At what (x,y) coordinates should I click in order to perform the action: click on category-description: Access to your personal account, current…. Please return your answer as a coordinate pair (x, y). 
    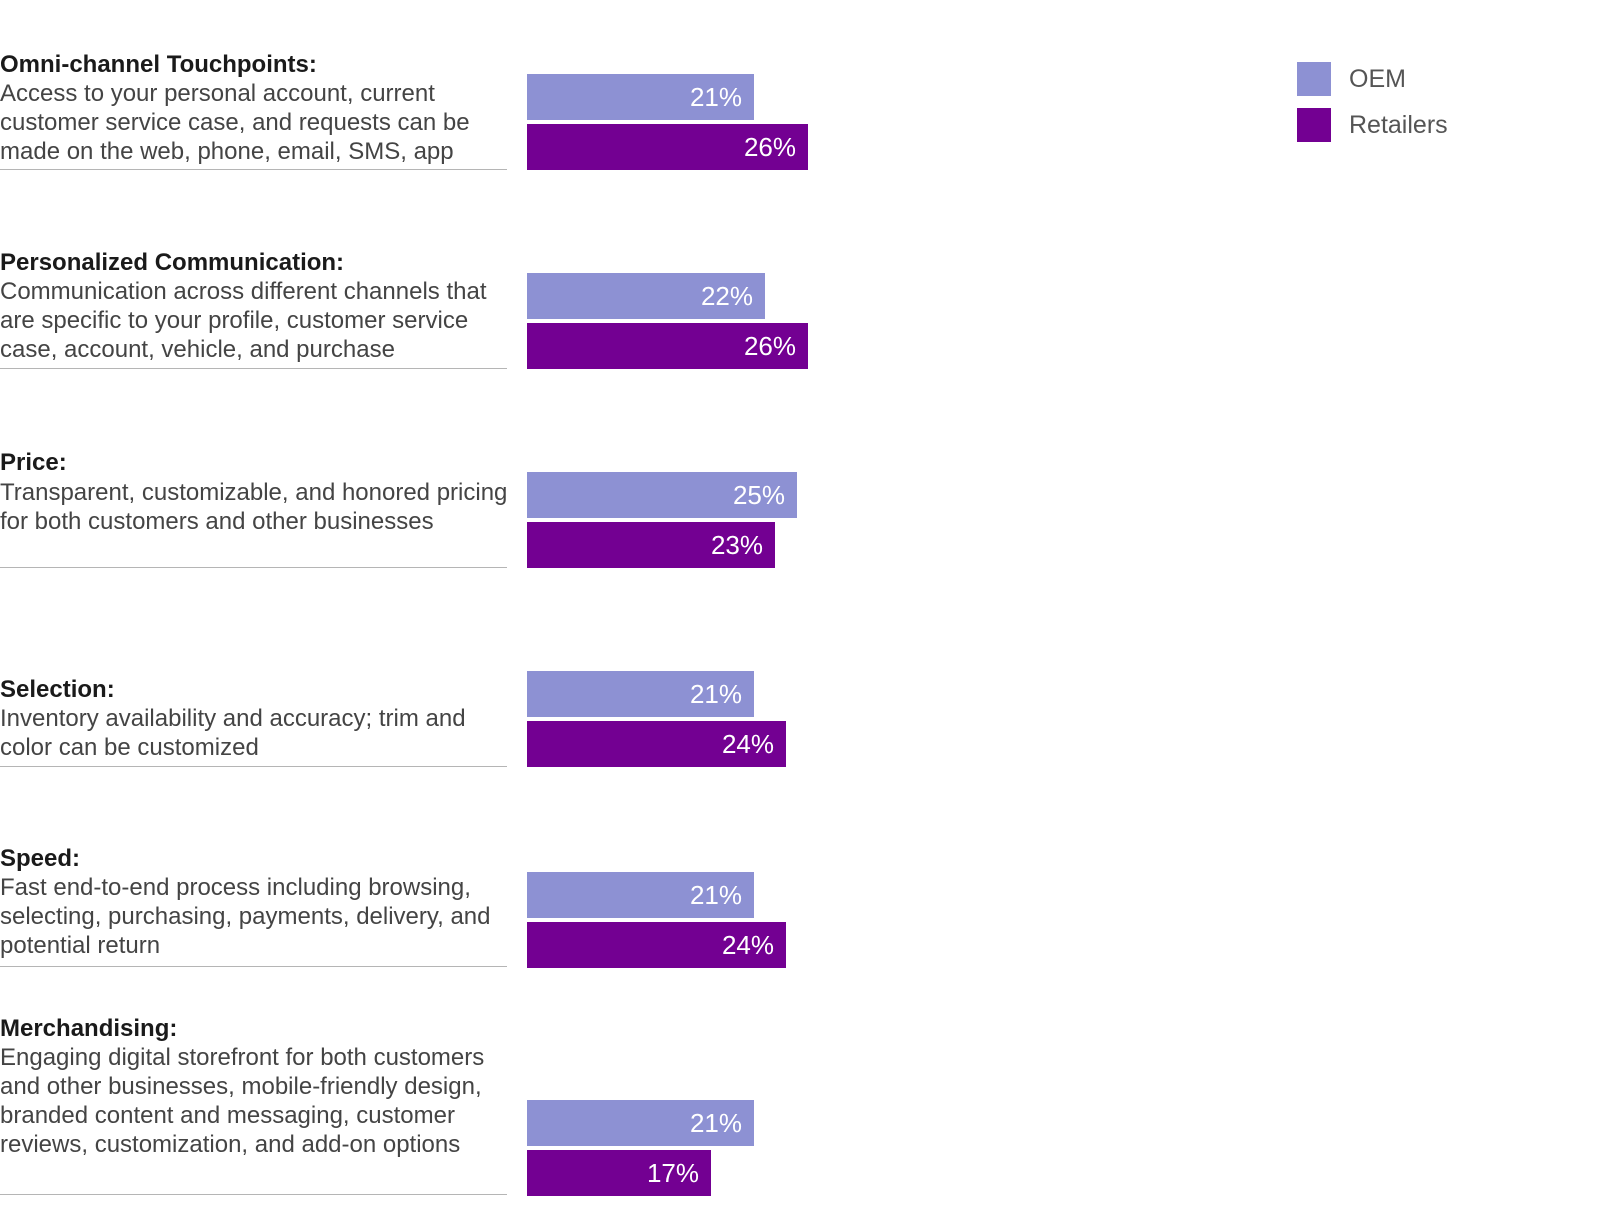
    Looking at the image, I should click on (235, 122).